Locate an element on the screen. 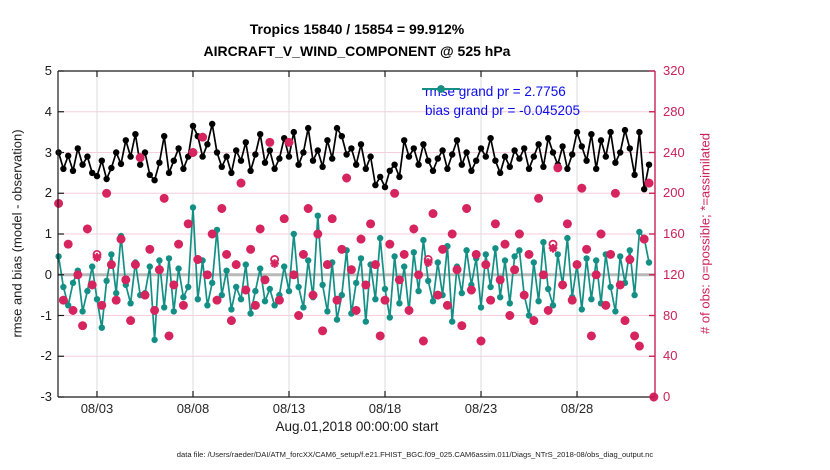 This screenshot has width=830, height=470. right-y-tick-label: 320 is located at coordinates (674, 70).